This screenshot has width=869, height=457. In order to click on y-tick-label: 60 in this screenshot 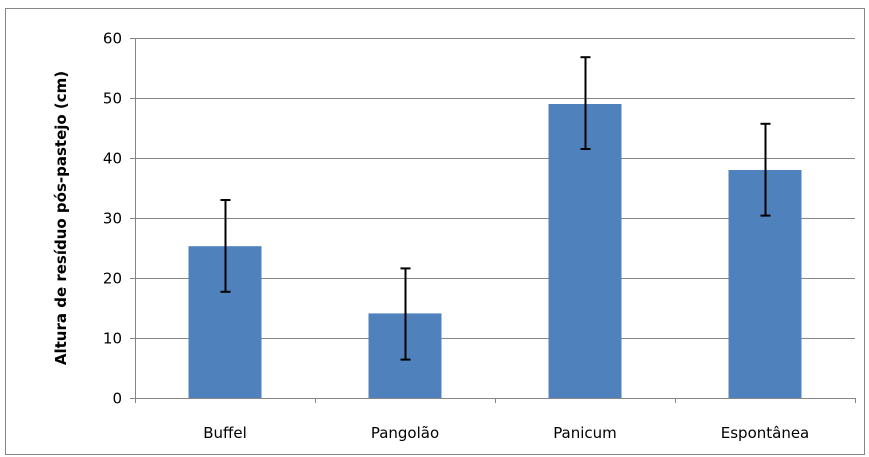, I will do `click(112, 39)`.